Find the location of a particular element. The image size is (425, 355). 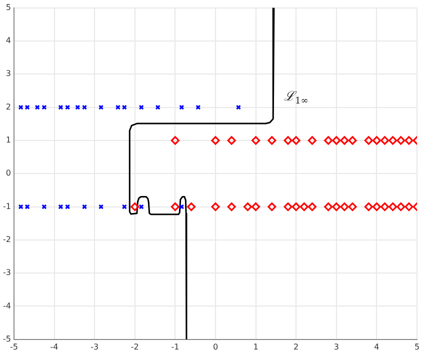

x-tick-label: 3 is located at coordinates (336, 347).